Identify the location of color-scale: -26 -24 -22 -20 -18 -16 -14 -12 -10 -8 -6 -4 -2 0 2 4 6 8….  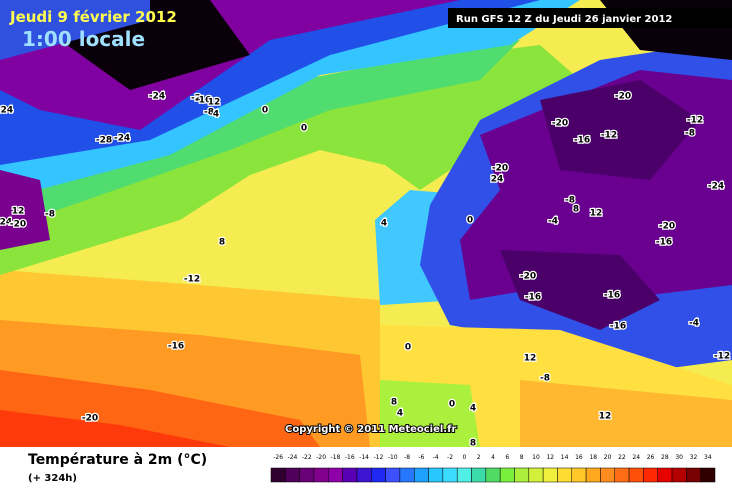
(493, 468).